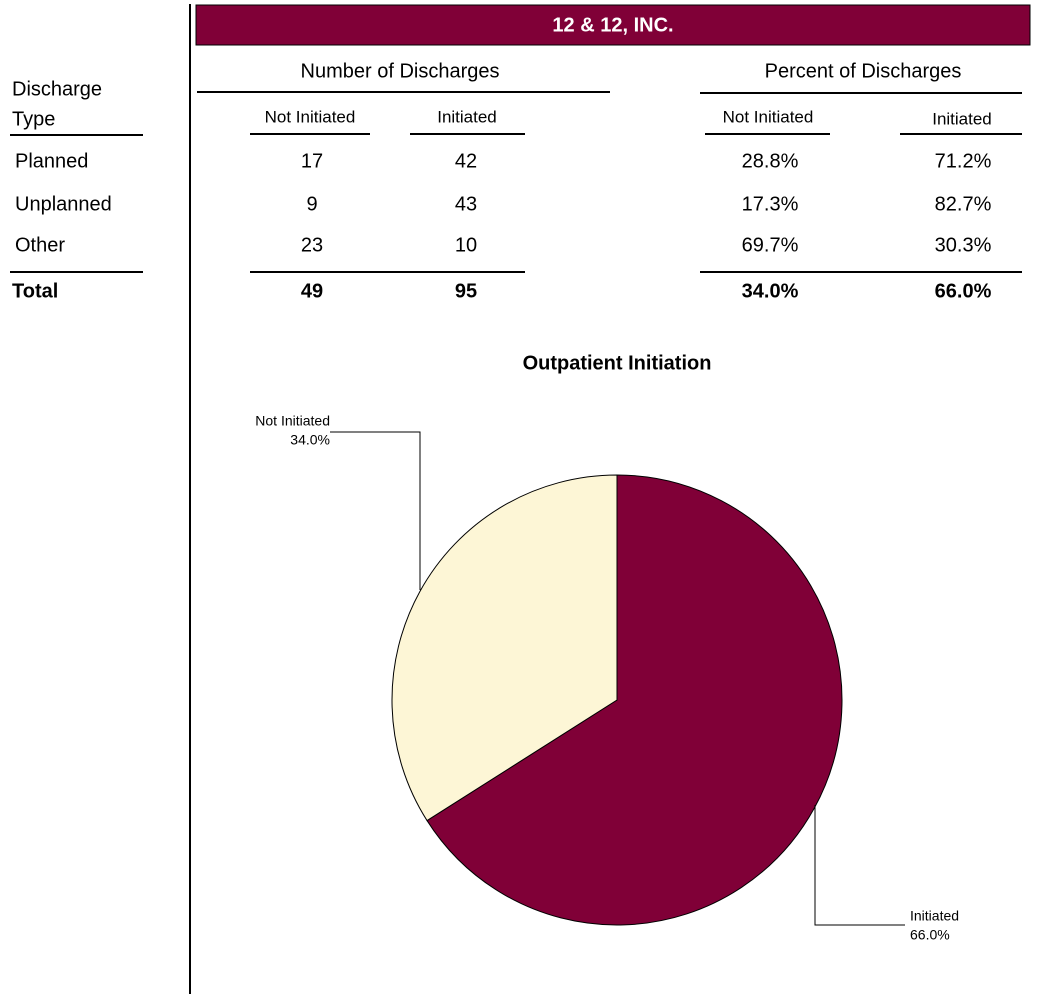 The height and width of the screenshot is (994, 1040). I want to click on row-header: Discharge, so click(57, 89).